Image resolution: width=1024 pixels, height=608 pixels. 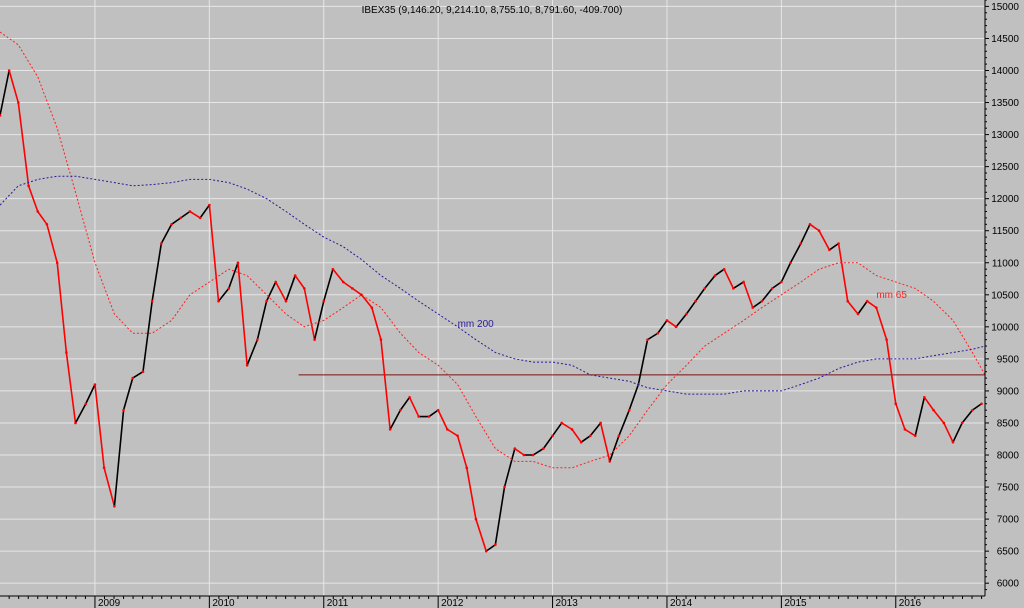 I want to click on y-tick-label: 9500, so click(x=1008, y=359).